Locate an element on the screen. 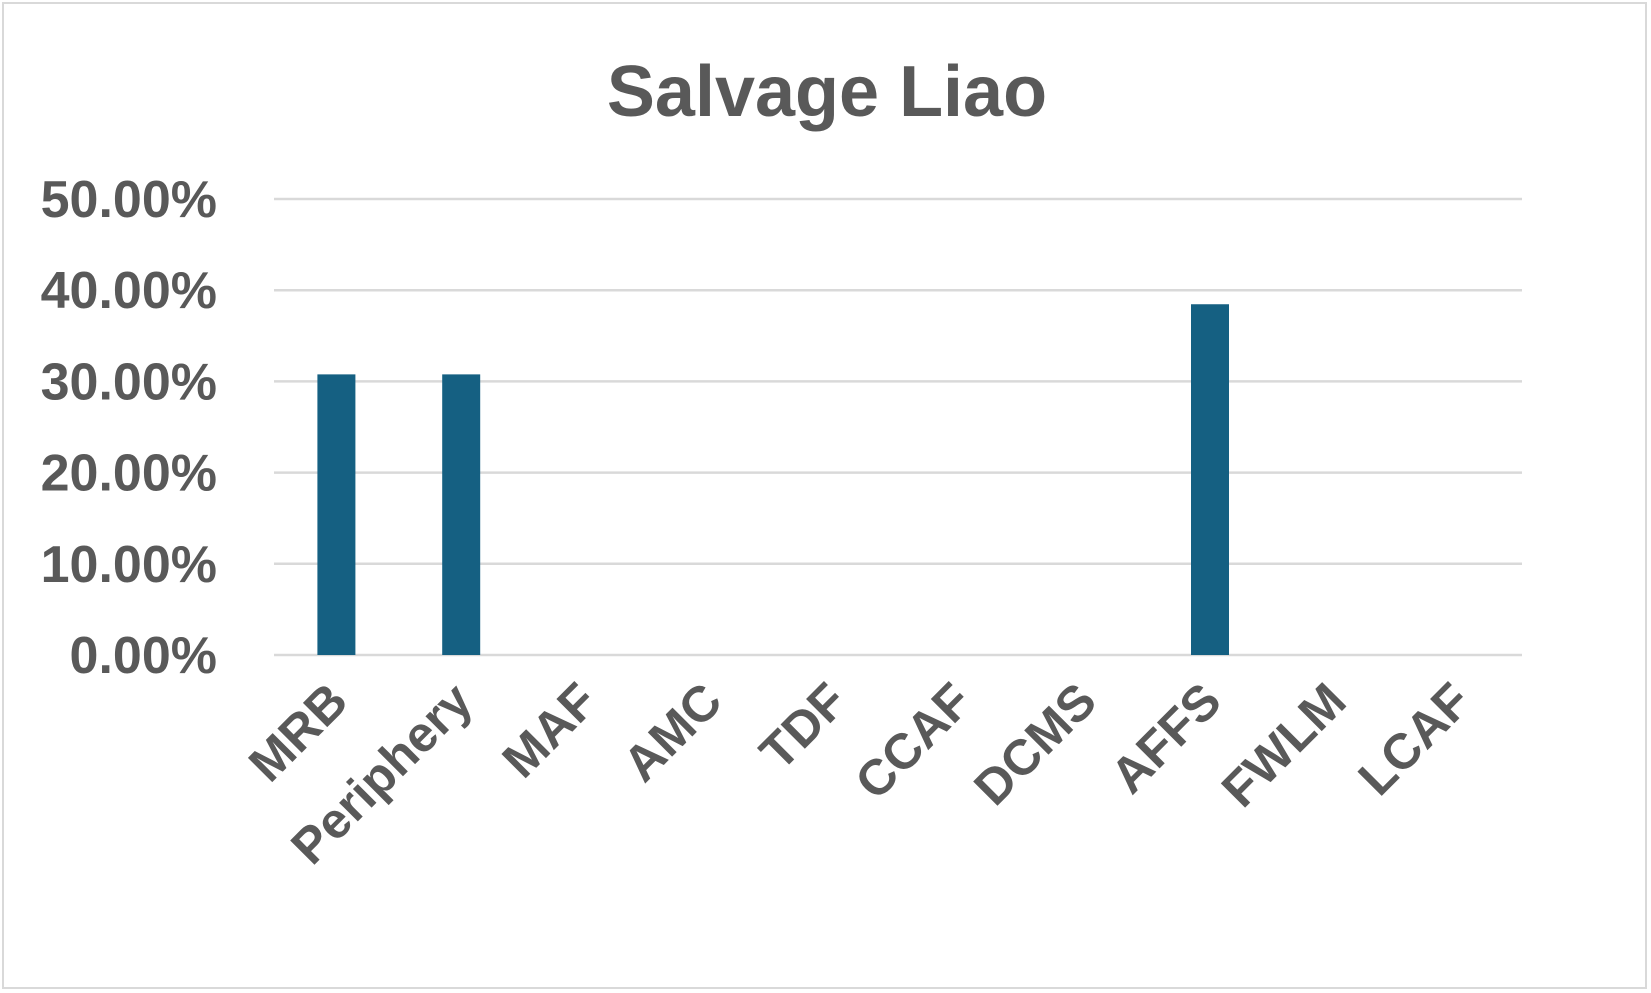 The image size is (1651, 993). y-tick-label: 30.00% is located at coordinates (129, 382).